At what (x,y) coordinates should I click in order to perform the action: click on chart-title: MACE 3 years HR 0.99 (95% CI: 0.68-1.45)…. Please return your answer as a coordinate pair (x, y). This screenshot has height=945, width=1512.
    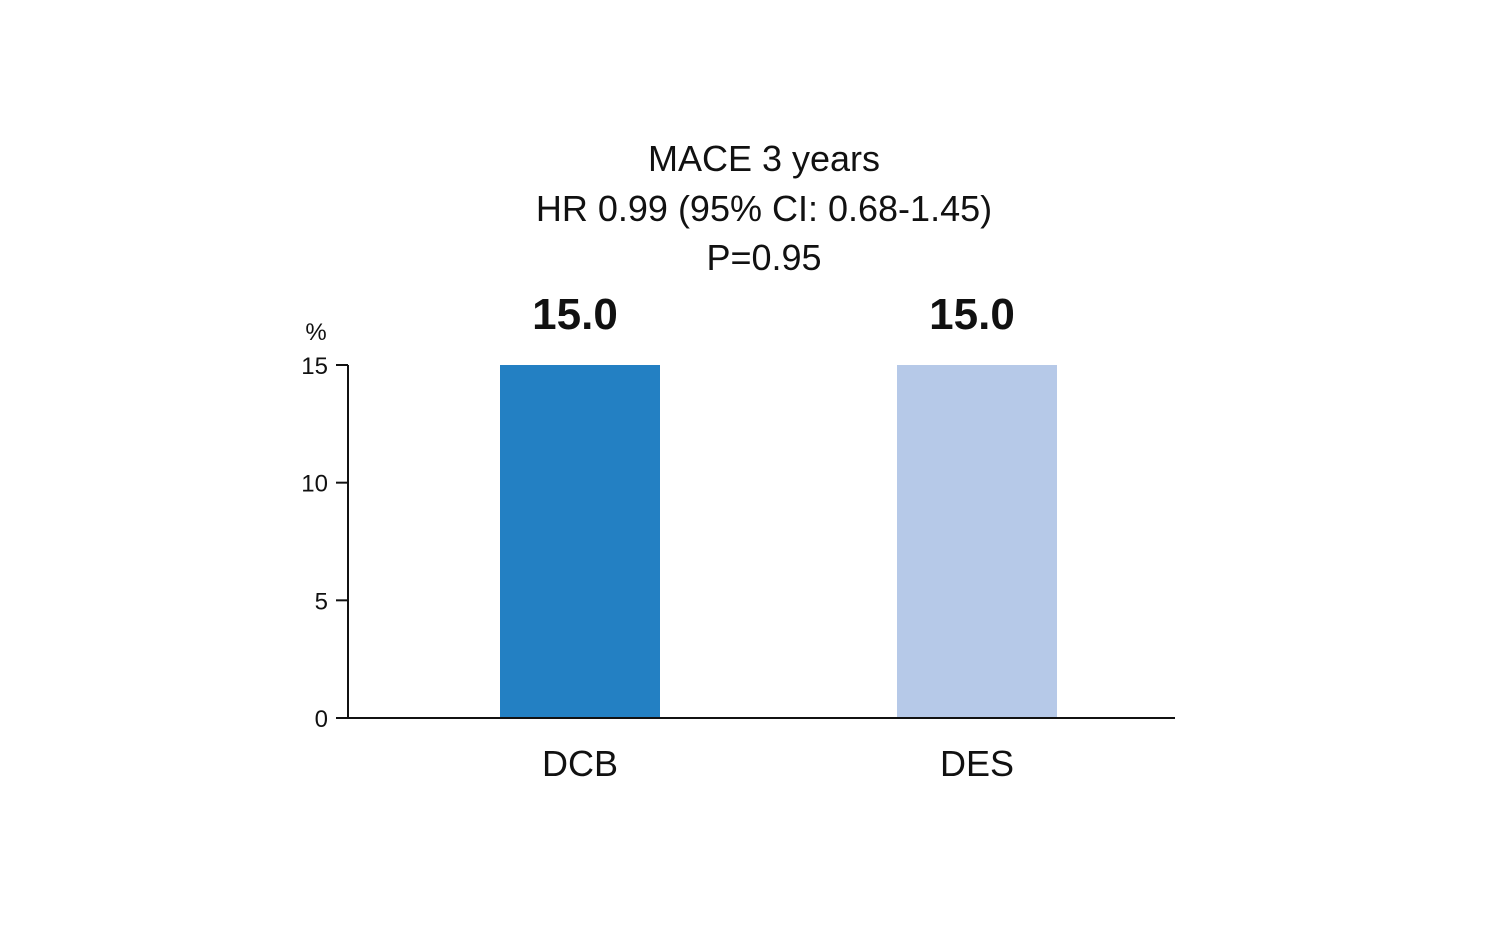
    Looking at the image, I should click on (764, 208).